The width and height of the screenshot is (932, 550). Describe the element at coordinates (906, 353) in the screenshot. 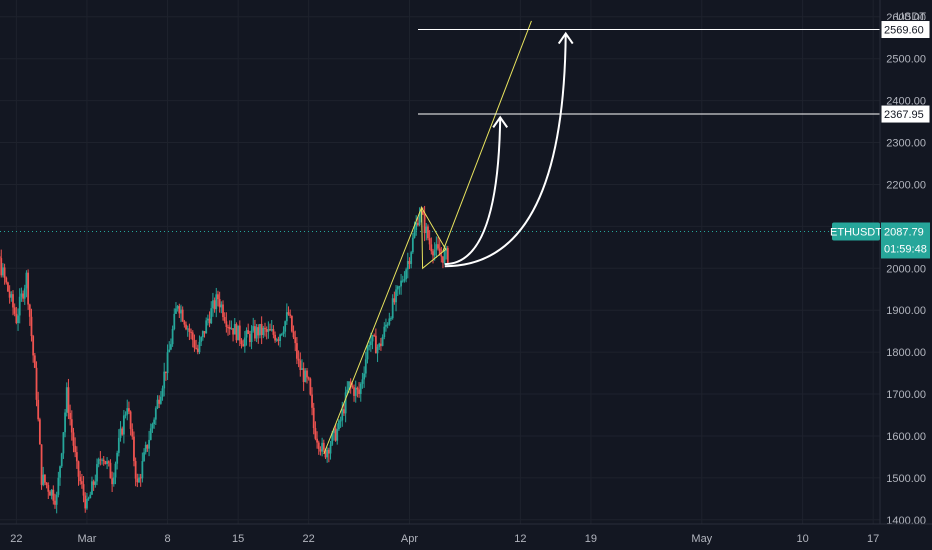

I see `y-tick-label: 1800.00` at that location.